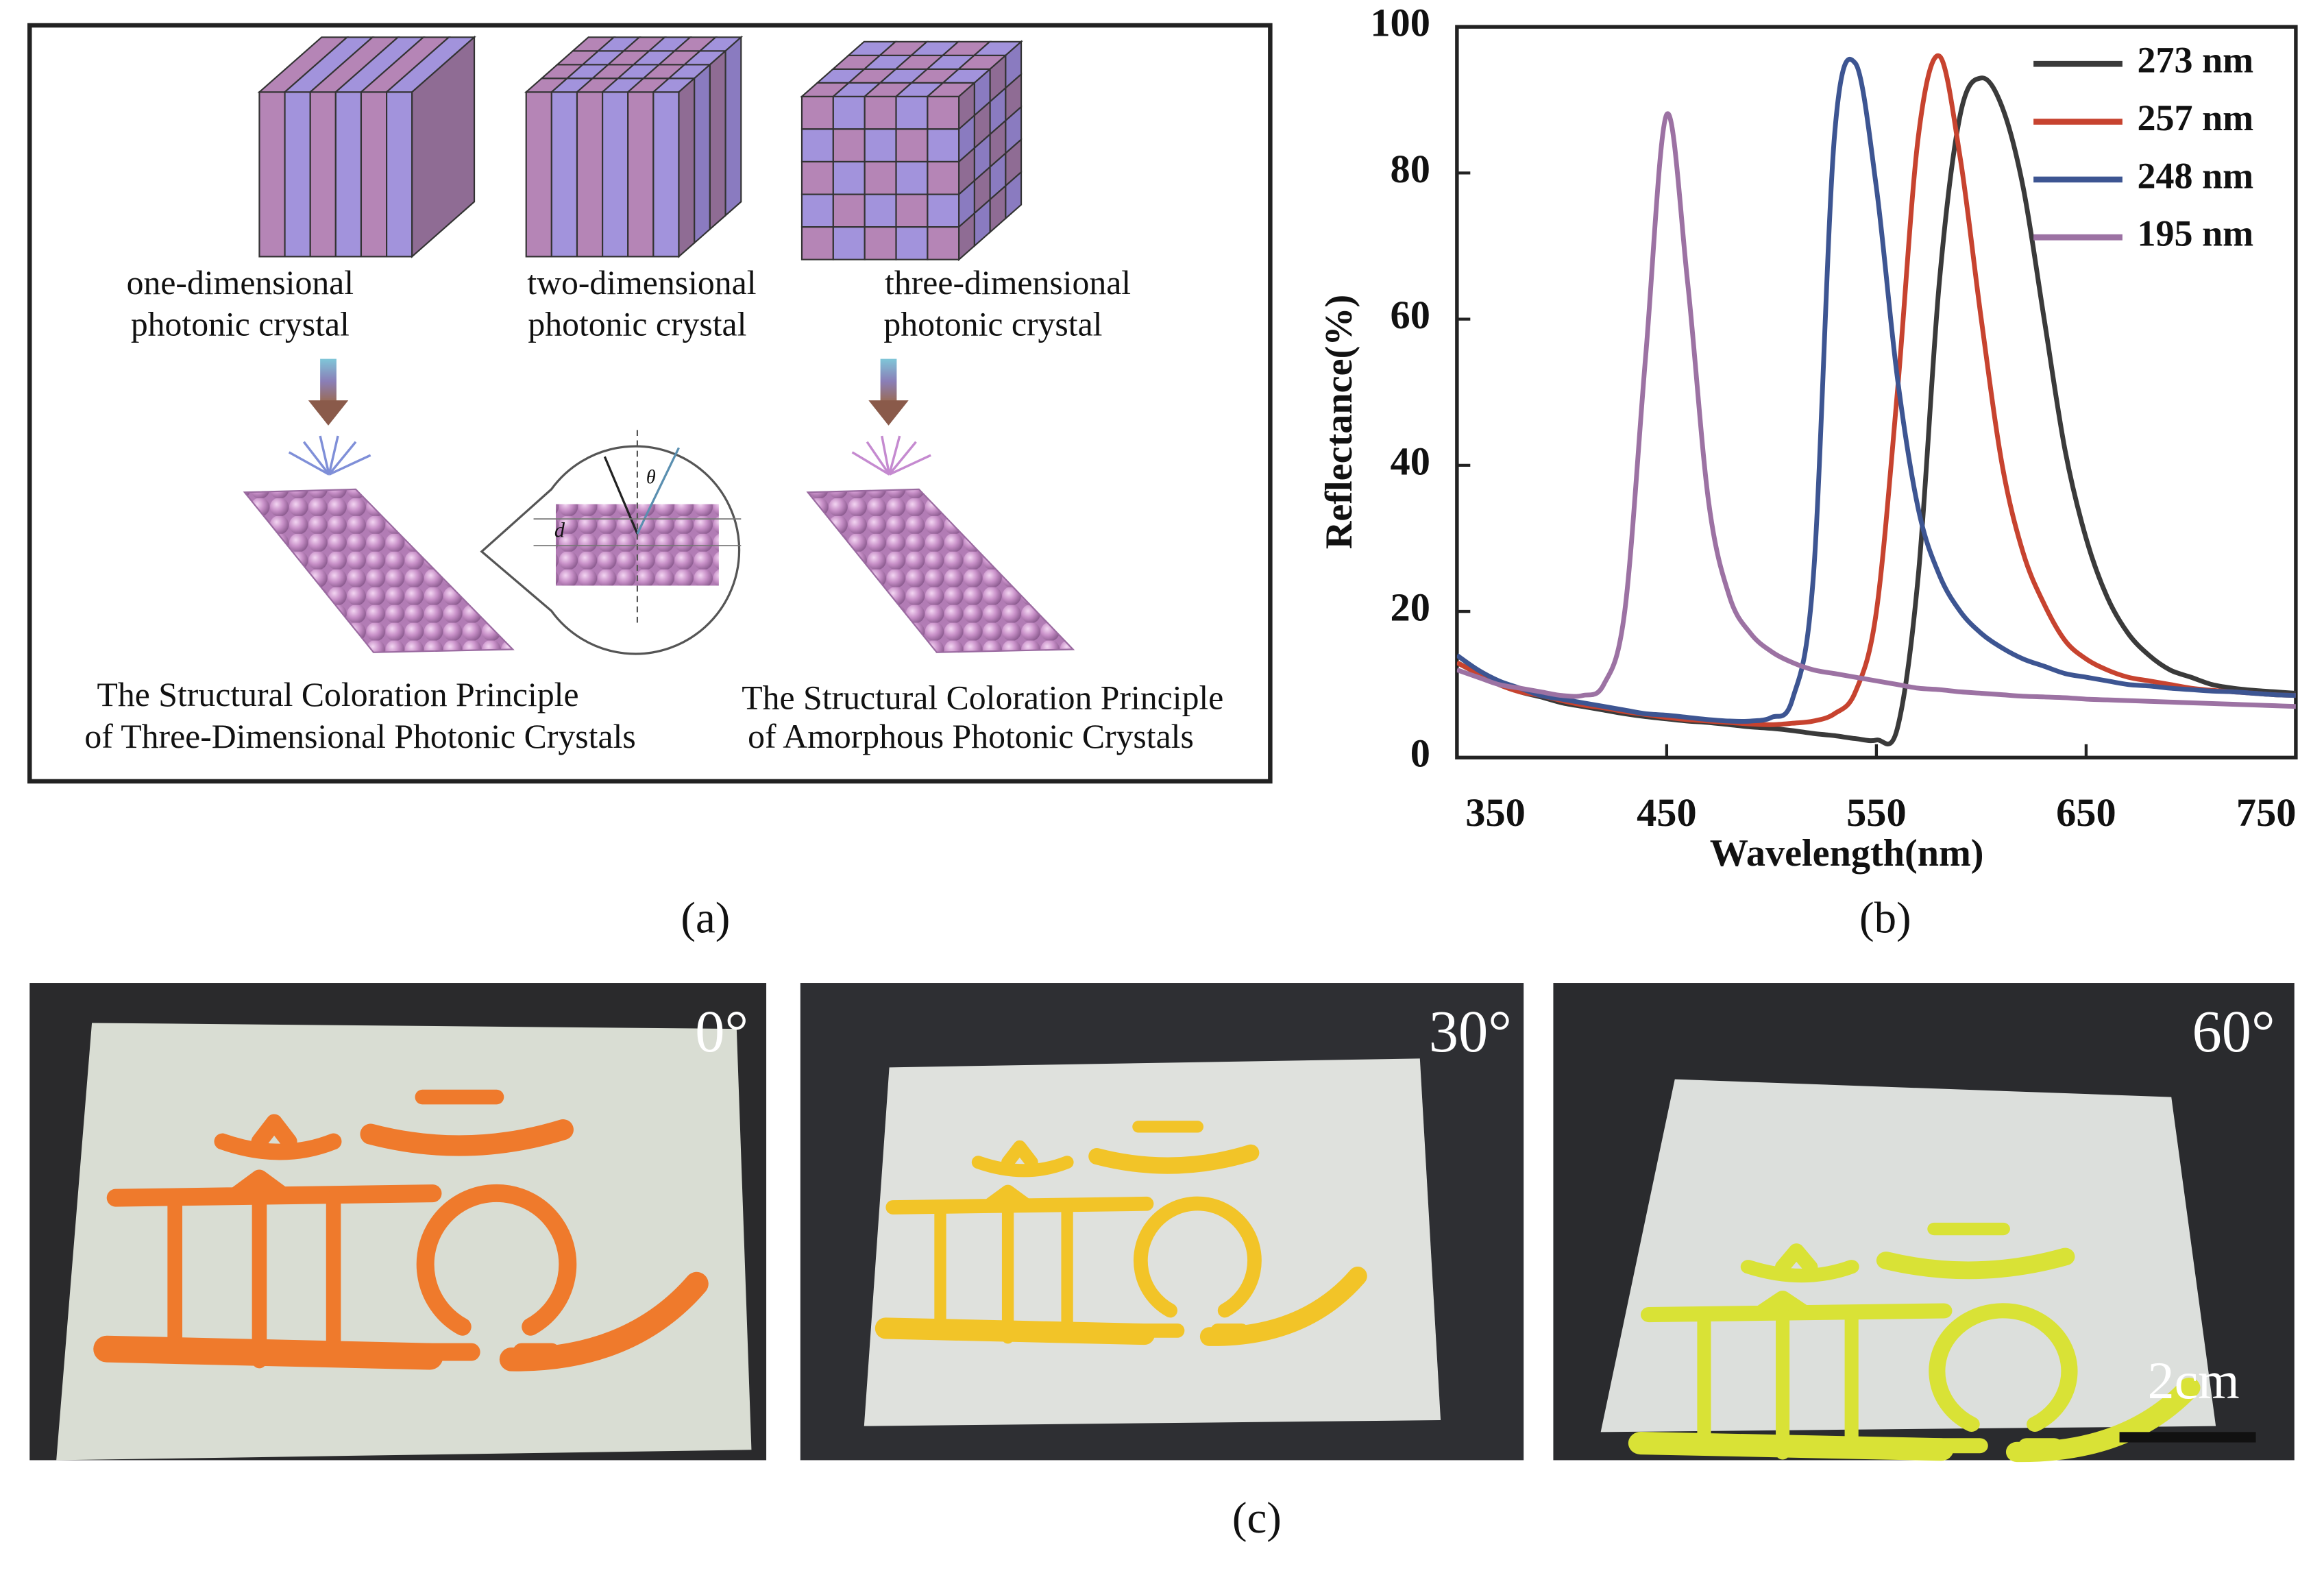 The height and width of the screenshot is (1573, 2324). Describe the element at coordinates (971, 736) in the screenshot. I see `principle-label: of Amorphous Photonic Crystals` at that location.